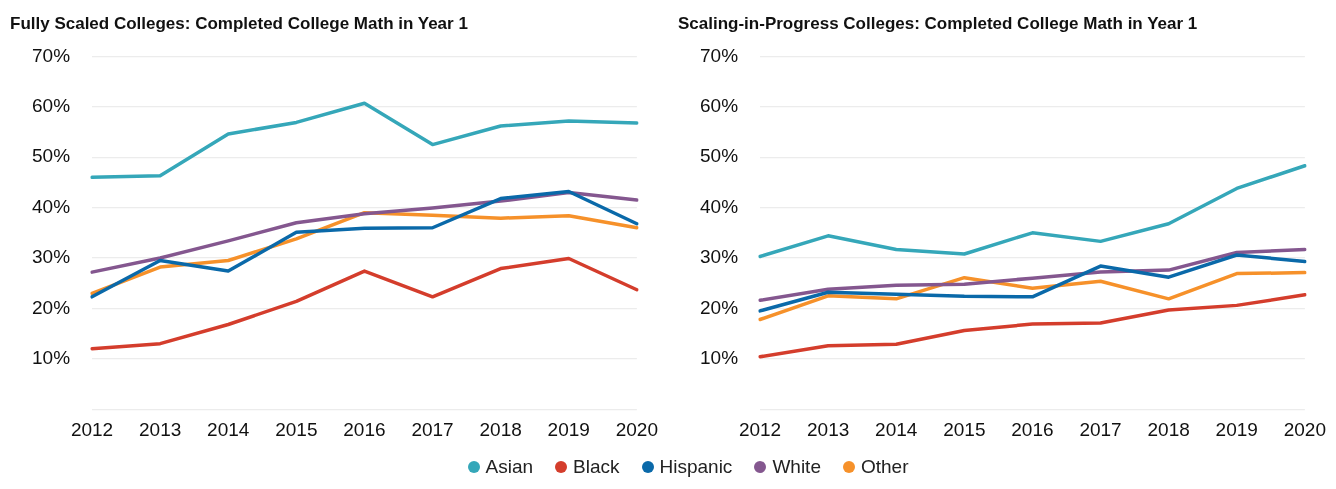 The image size is (1336, 489). I want to click on legend-label: Black, so click(596, 467).